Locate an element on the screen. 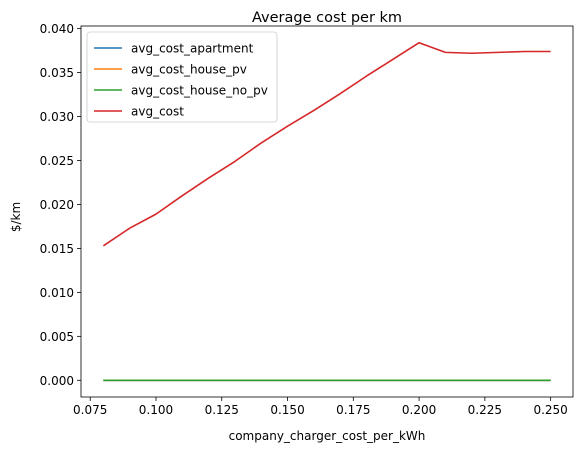 The height and width of the screenshot is (453, 585). x-tick-label: 0.250 is located at coordinates (550, 410).